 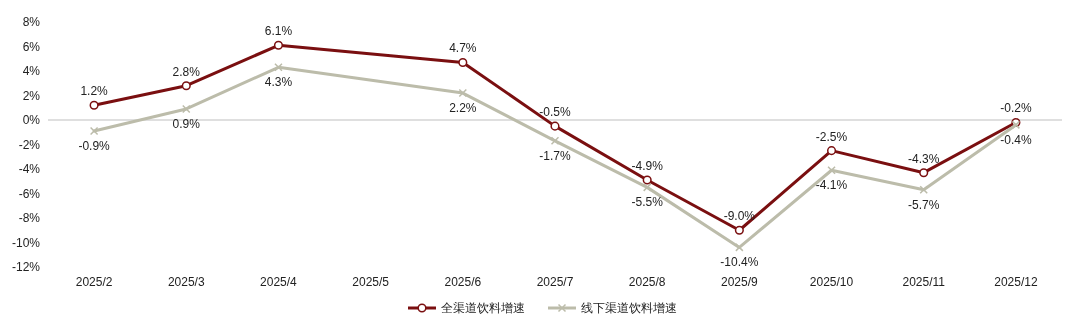 What do you see at coordinates (31, 120) in the screenshot?
I see `y-tick-label: 0%` at bounding box center [31, 120].